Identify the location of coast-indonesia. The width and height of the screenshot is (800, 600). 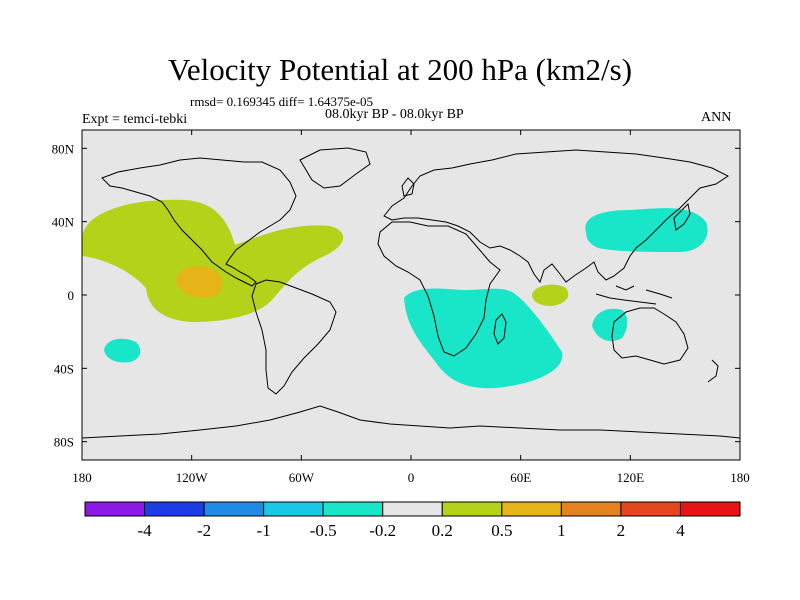
(634, 295).